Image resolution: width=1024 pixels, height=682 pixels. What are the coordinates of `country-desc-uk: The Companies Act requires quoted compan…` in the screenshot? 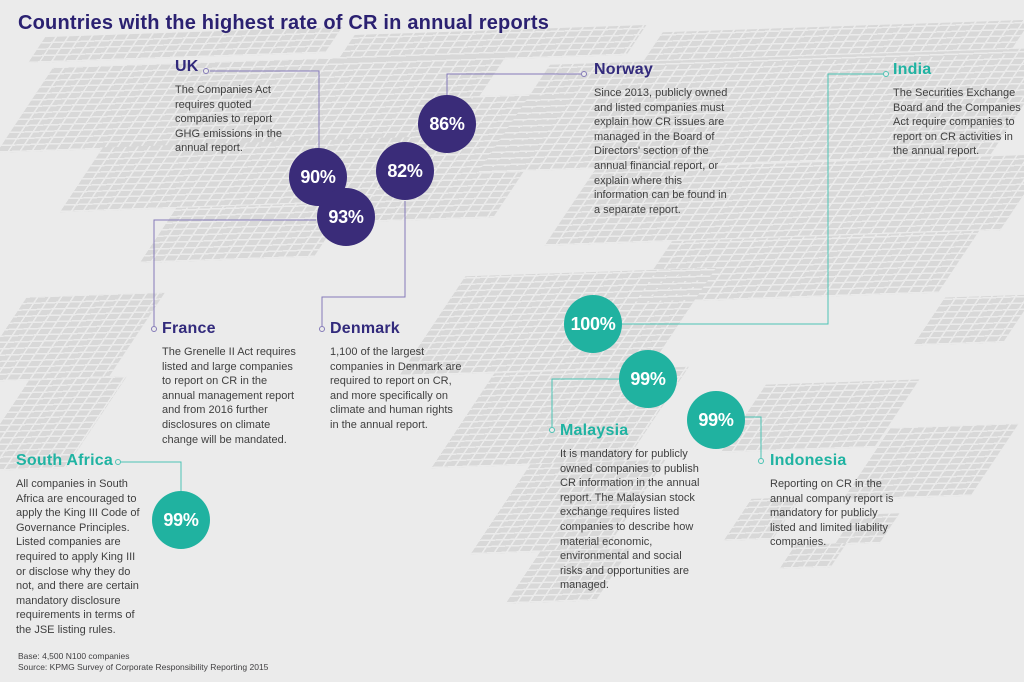 It's located at (228, 119).